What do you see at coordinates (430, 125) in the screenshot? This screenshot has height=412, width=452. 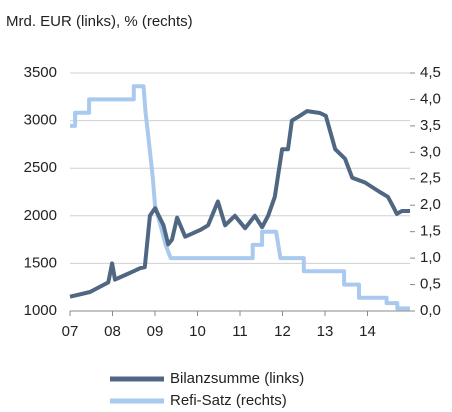 I see `y2-tick-label: 3,5` at bounding box center [430, 125].